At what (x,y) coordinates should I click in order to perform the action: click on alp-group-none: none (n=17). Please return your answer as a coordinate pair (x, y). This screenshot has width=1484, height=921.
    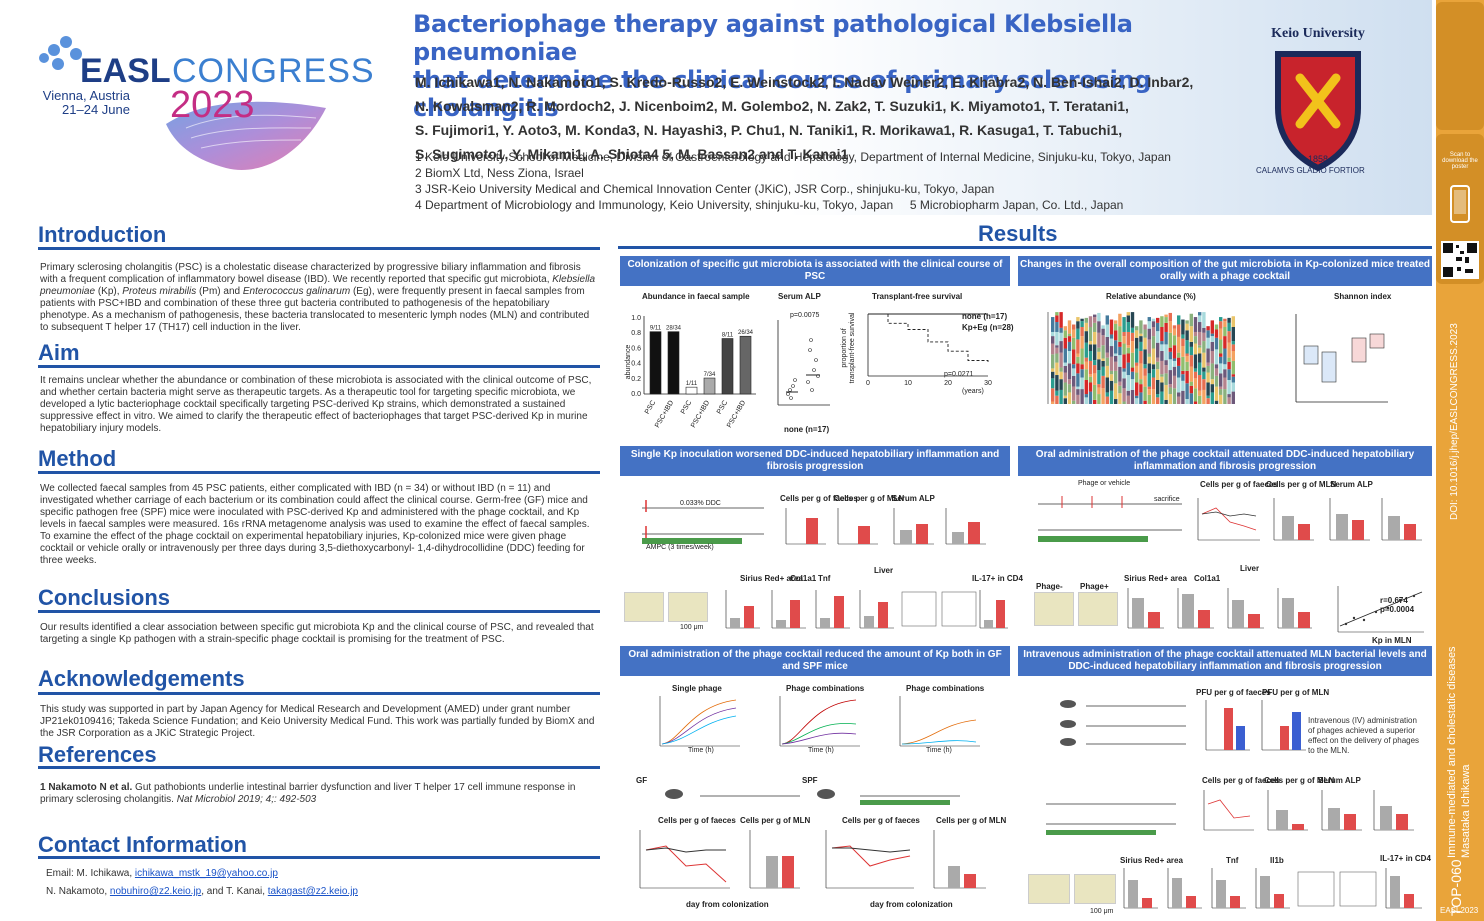
    Looking at the image, I should click on (807, 429).